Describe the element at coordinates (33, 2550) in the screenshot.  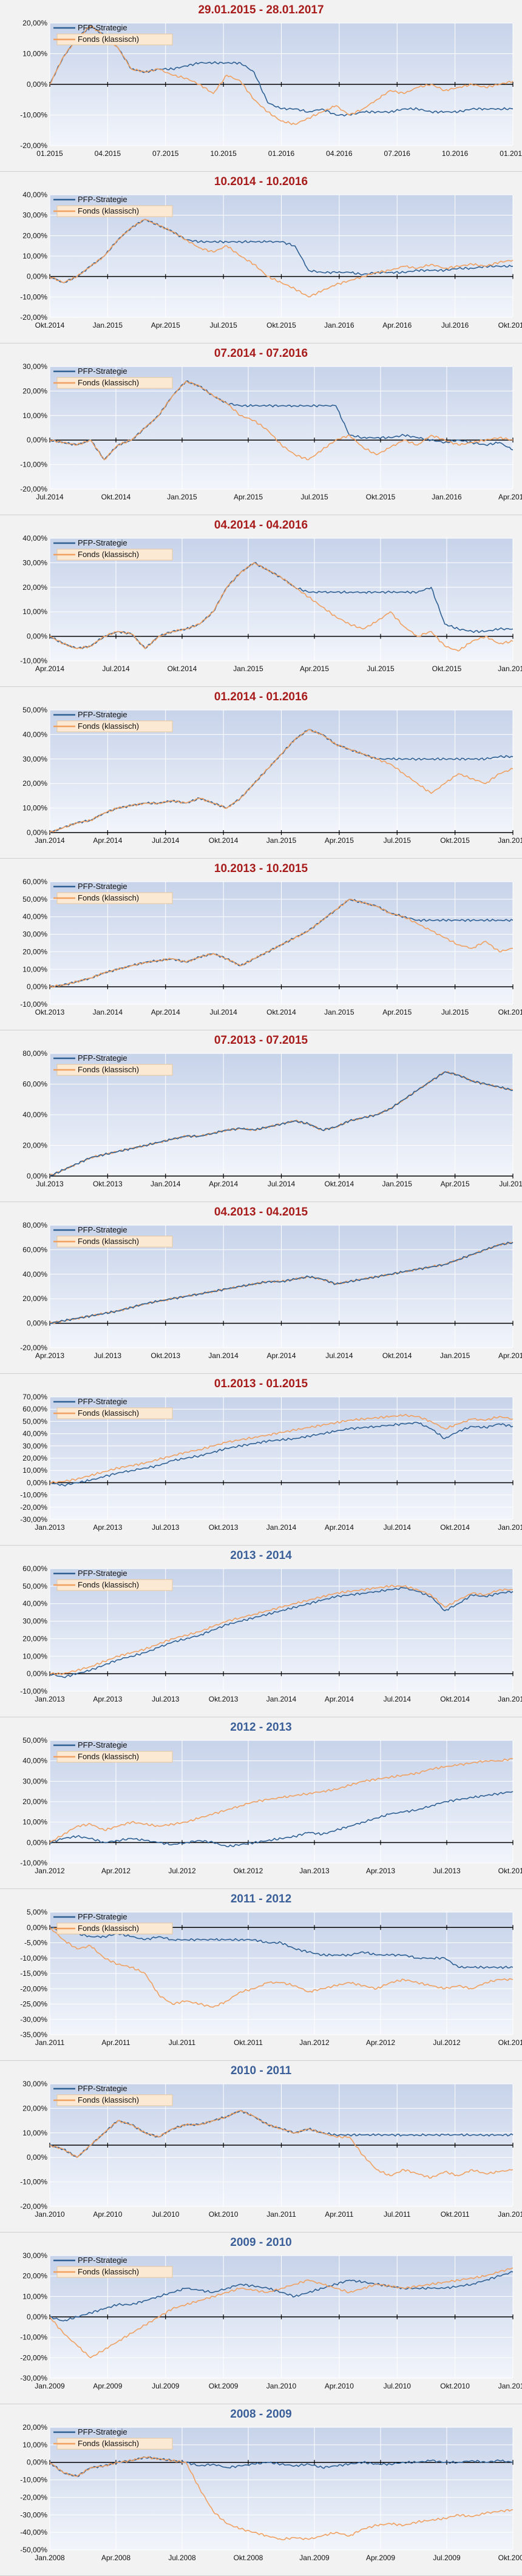
I see `y-tick-label: -50,00%` at that location.